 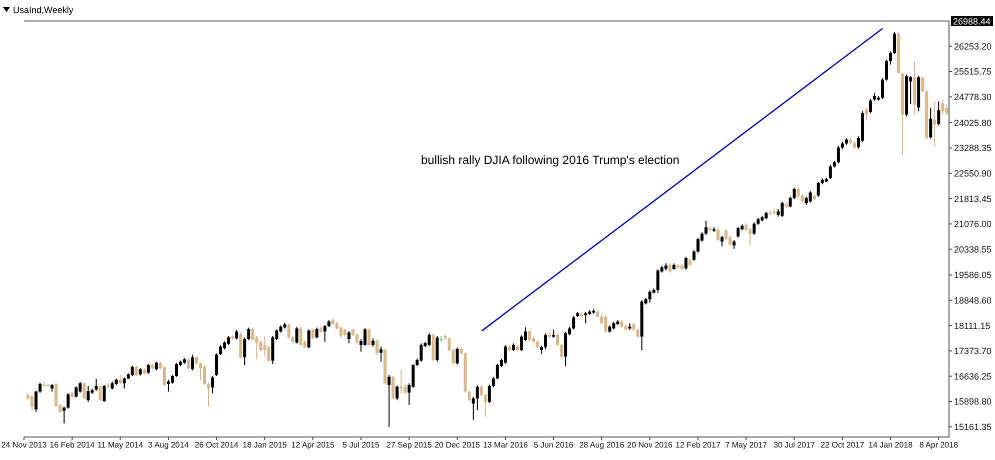 I want to click on y-tick-label: 17373.70, so click(x=973, y=351).